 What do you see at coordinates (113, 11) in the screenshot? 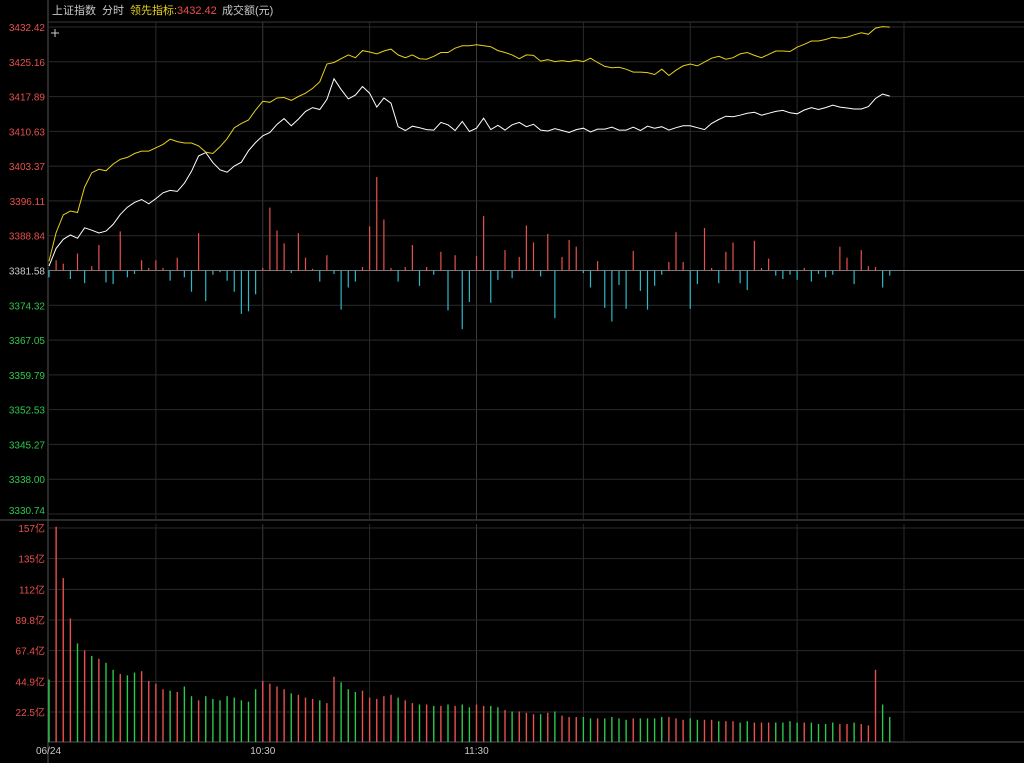
I see `mode-label: 分时` at bounding box center [113, 11].